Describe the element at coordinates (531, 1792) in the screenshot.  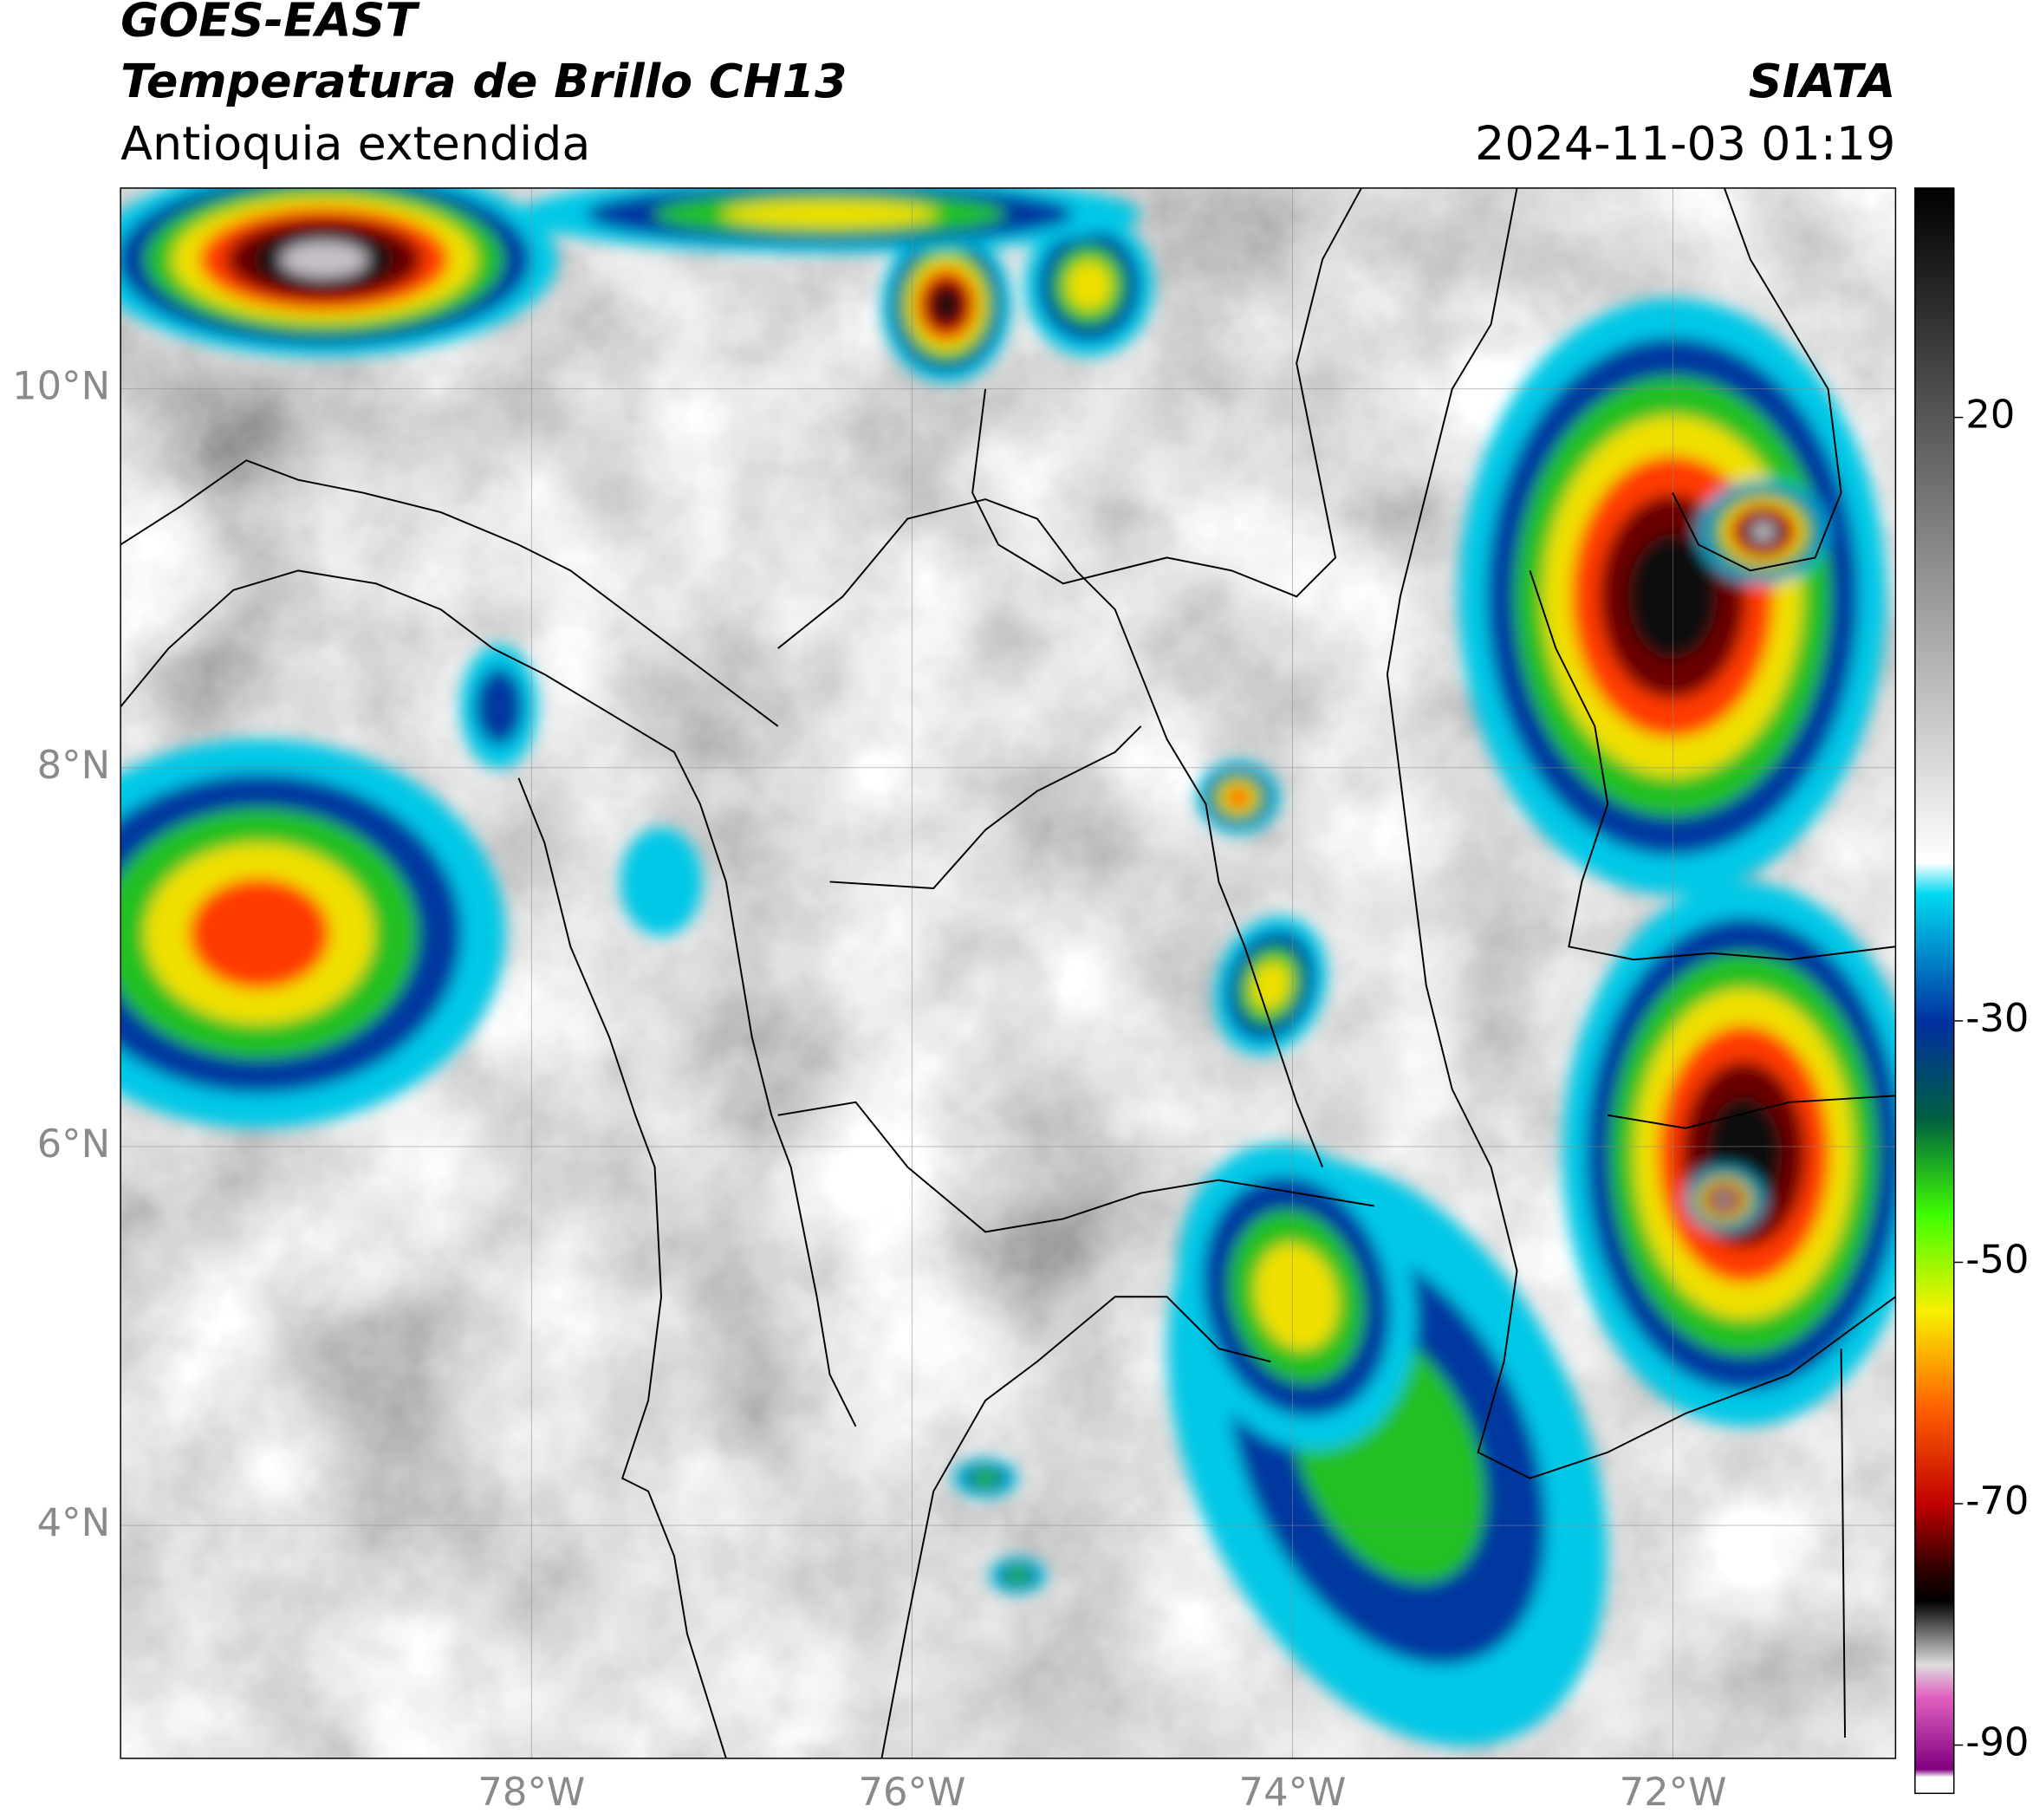
I see `x-tick-label: 78°W` at that location.